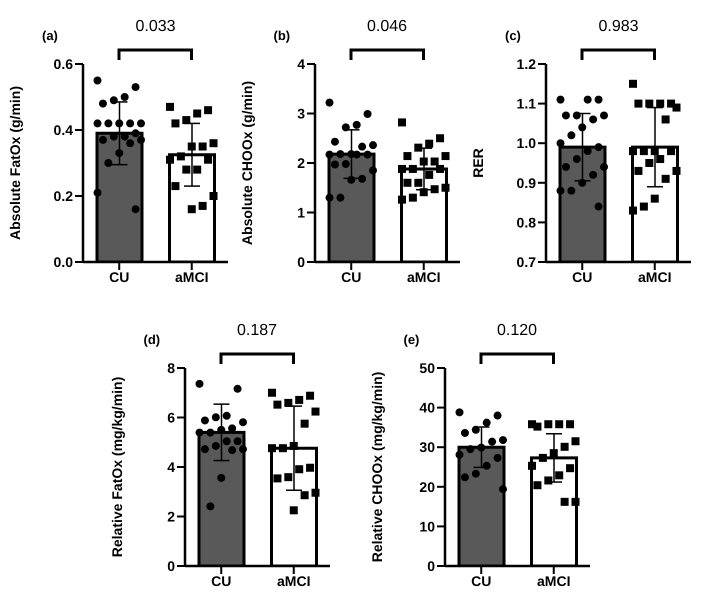 Image resolution: width=709 pixels, height=598 pixels. What do you see at coordinates (426, 368) in the screenshot?
I see `y-tick-label: 50` at bounding box center [426, 368].